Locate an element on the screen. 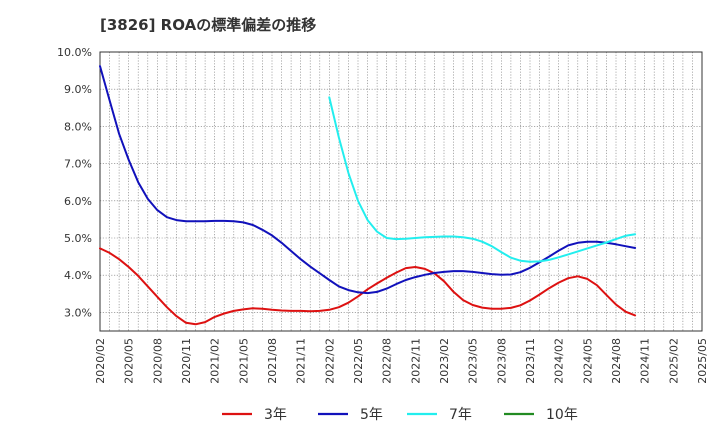 The width and height of the screenshot is (720, 440). x-tick-label: 2024/05 is located at coordinates (587, 361).